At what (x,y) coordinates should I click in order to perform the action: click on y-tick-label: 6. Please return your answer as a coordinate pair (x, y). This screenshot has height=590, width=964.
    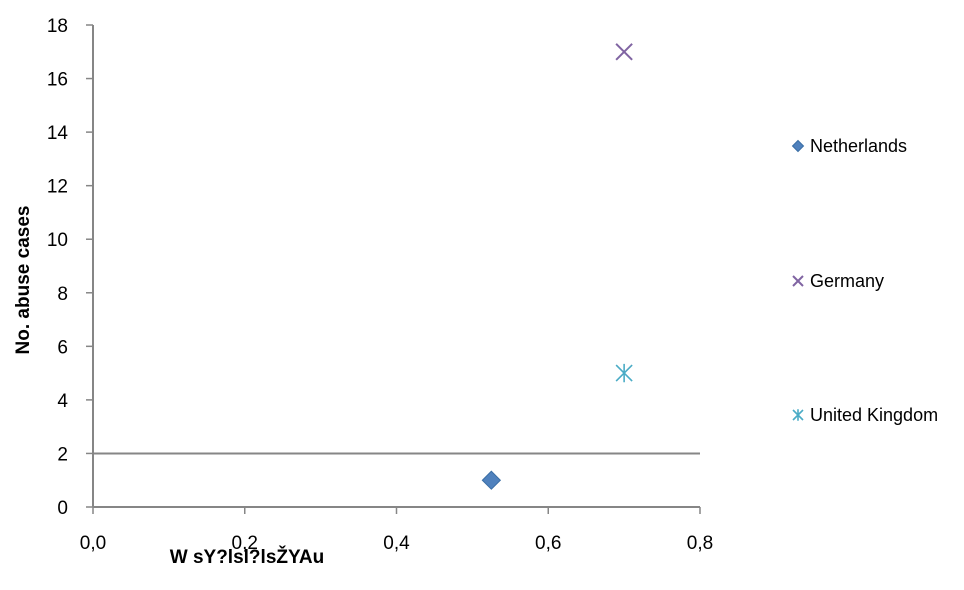
    Looking at the image, I should click on (62, 347).